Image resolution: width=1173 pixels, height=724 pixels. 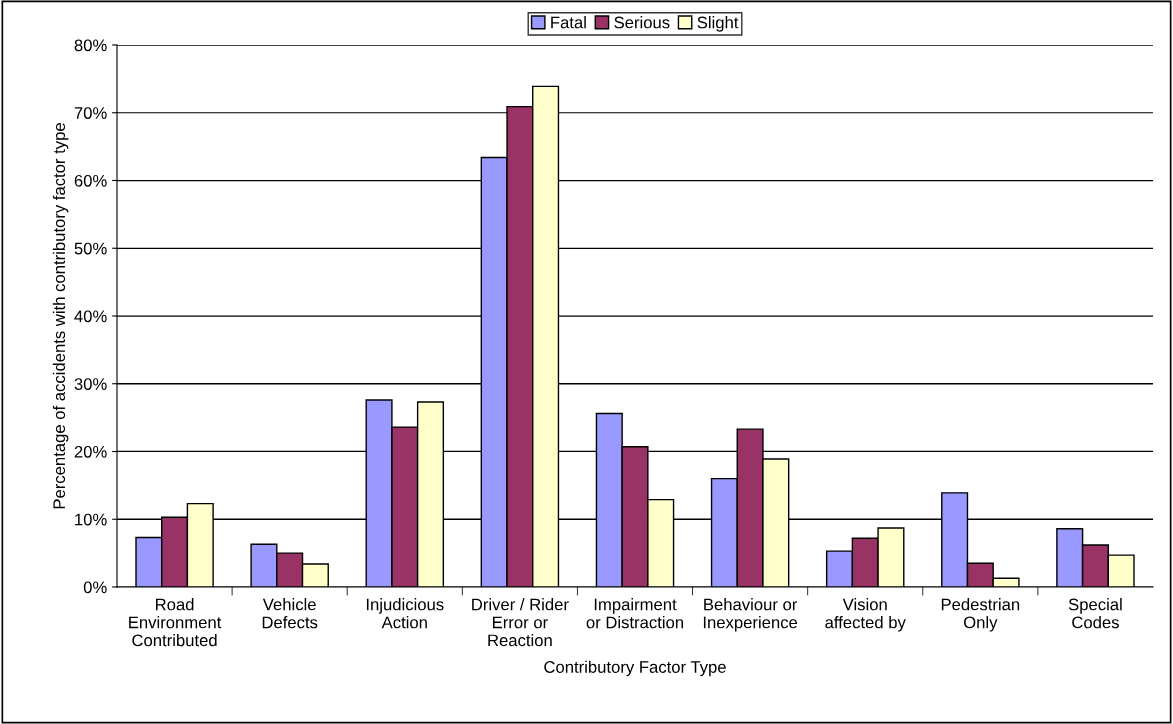 What do you see at coordinates (90, 451) in the screenshot?
I see `y-tick-label: 20%` at bounding box center [90, 451].